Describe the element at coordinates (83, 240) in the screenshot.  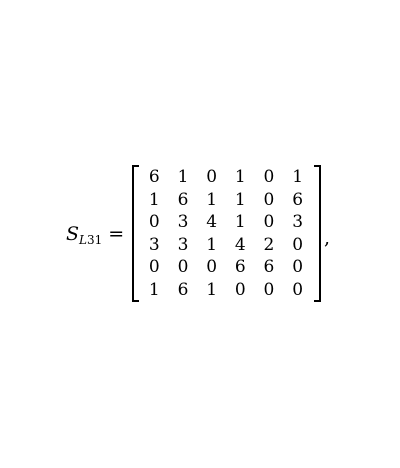
I see `subscript-letter: L` at that location.